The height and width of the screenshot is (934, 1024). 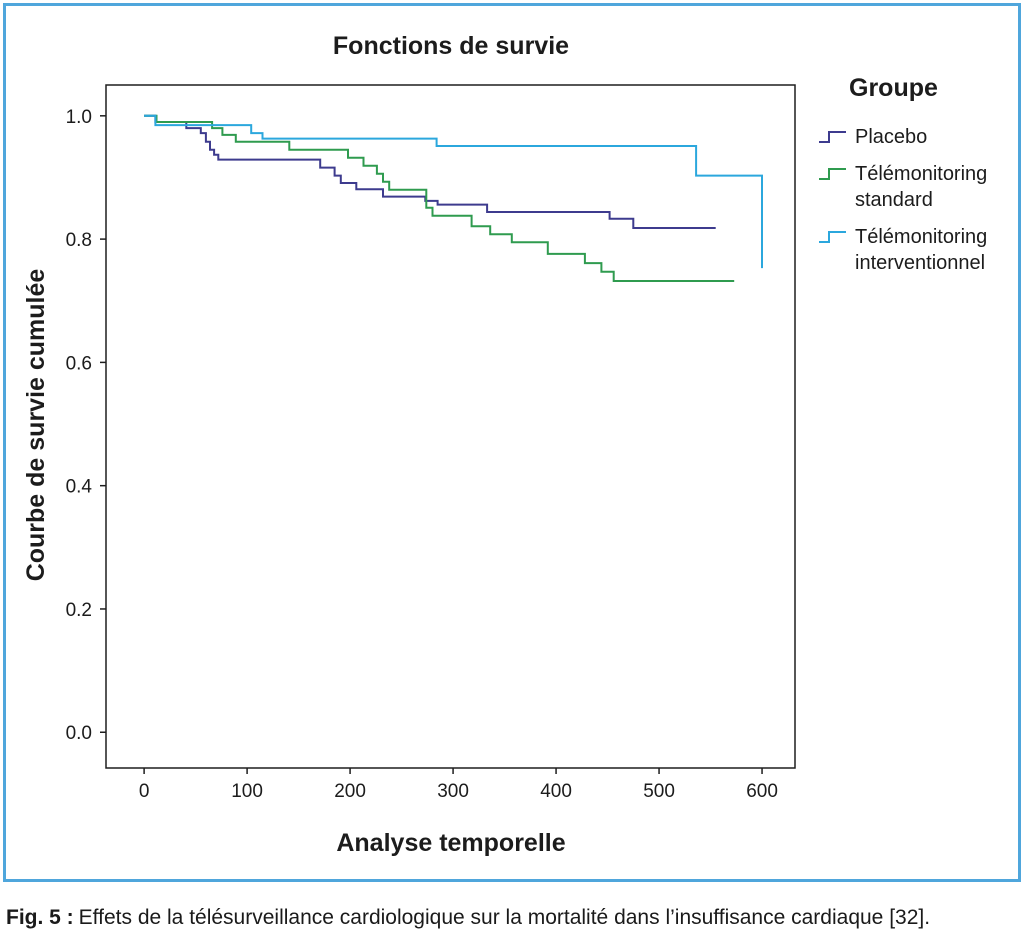 I want to click on x-axis-label: Analyse temporelle, so click(x=450, y=843).